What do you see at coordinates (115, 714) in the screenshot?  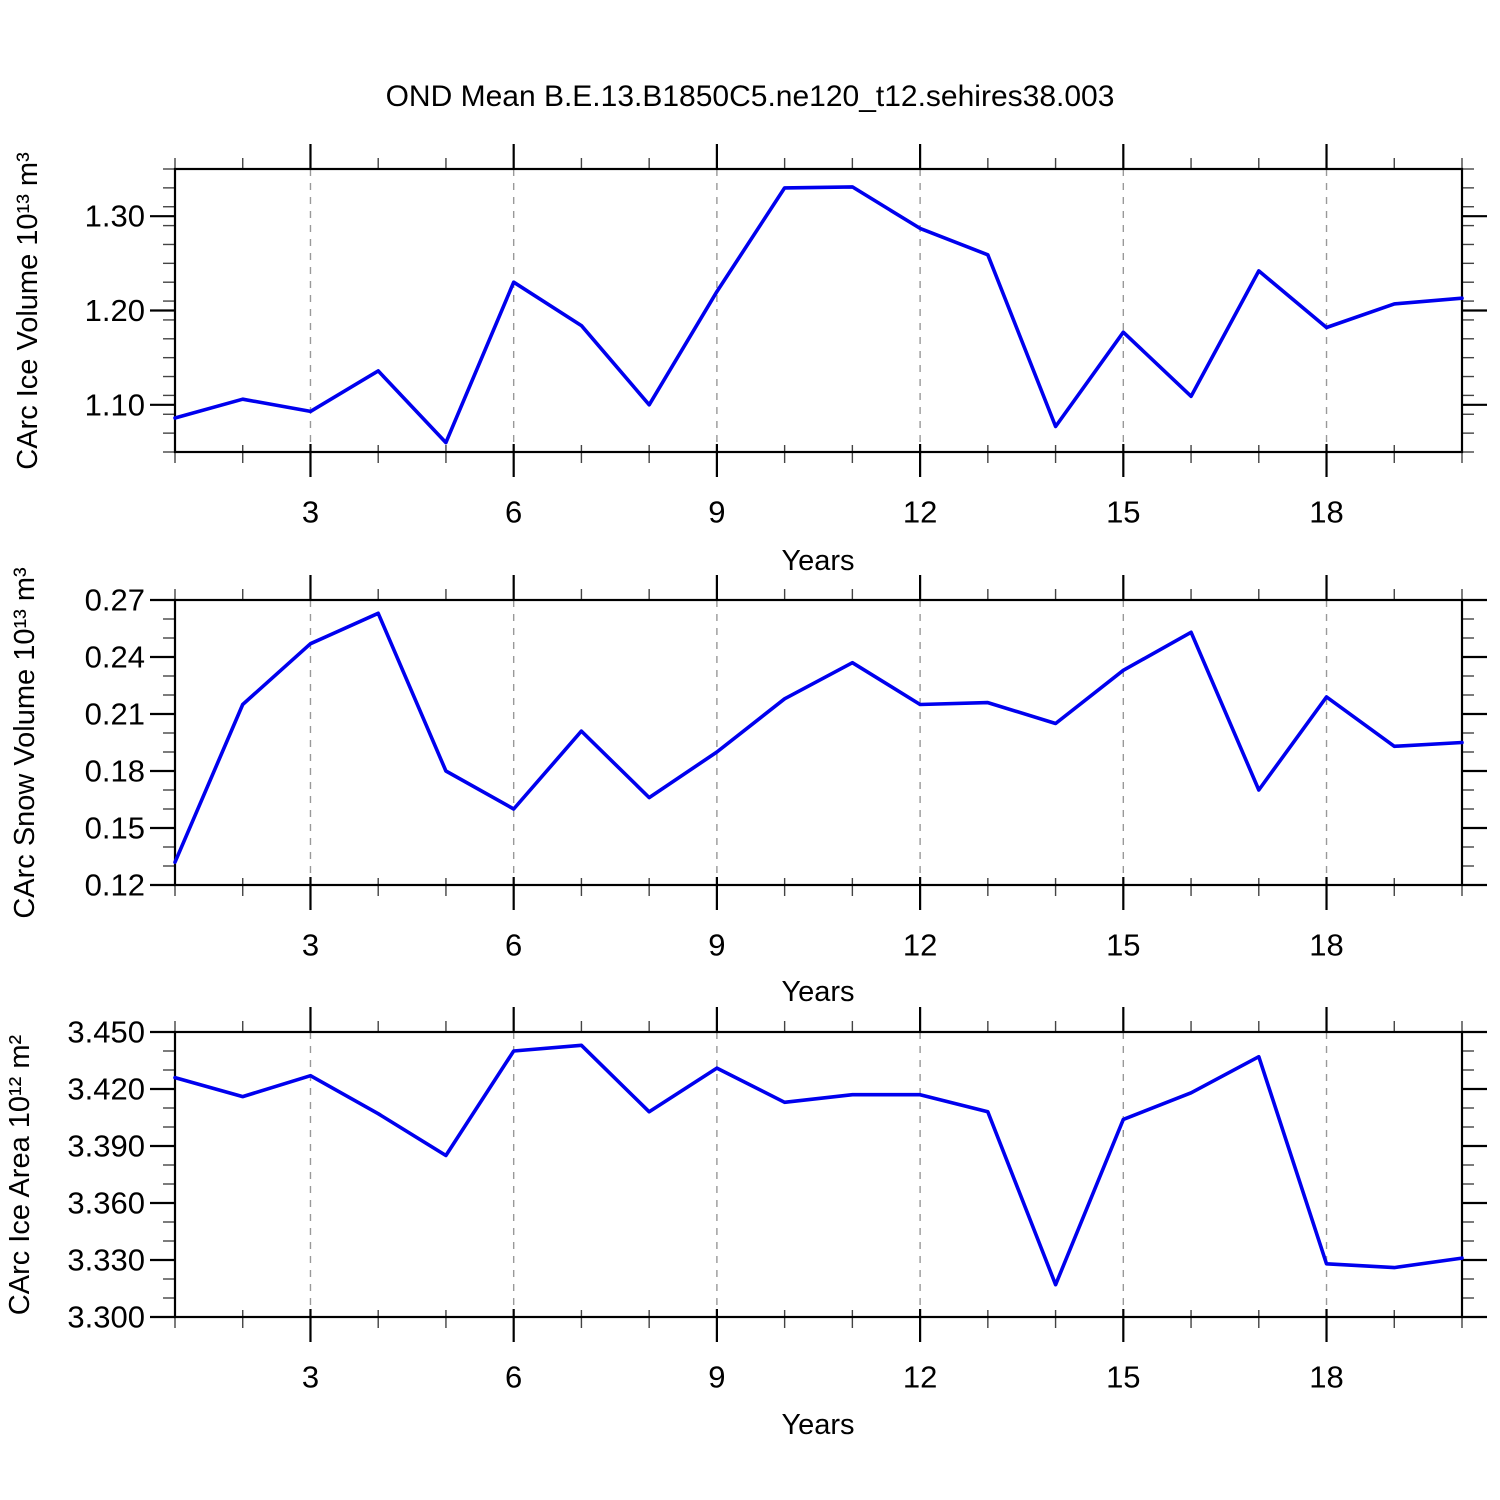 I see `y-tick-label: 0.21` at bounding box center [115, 714].